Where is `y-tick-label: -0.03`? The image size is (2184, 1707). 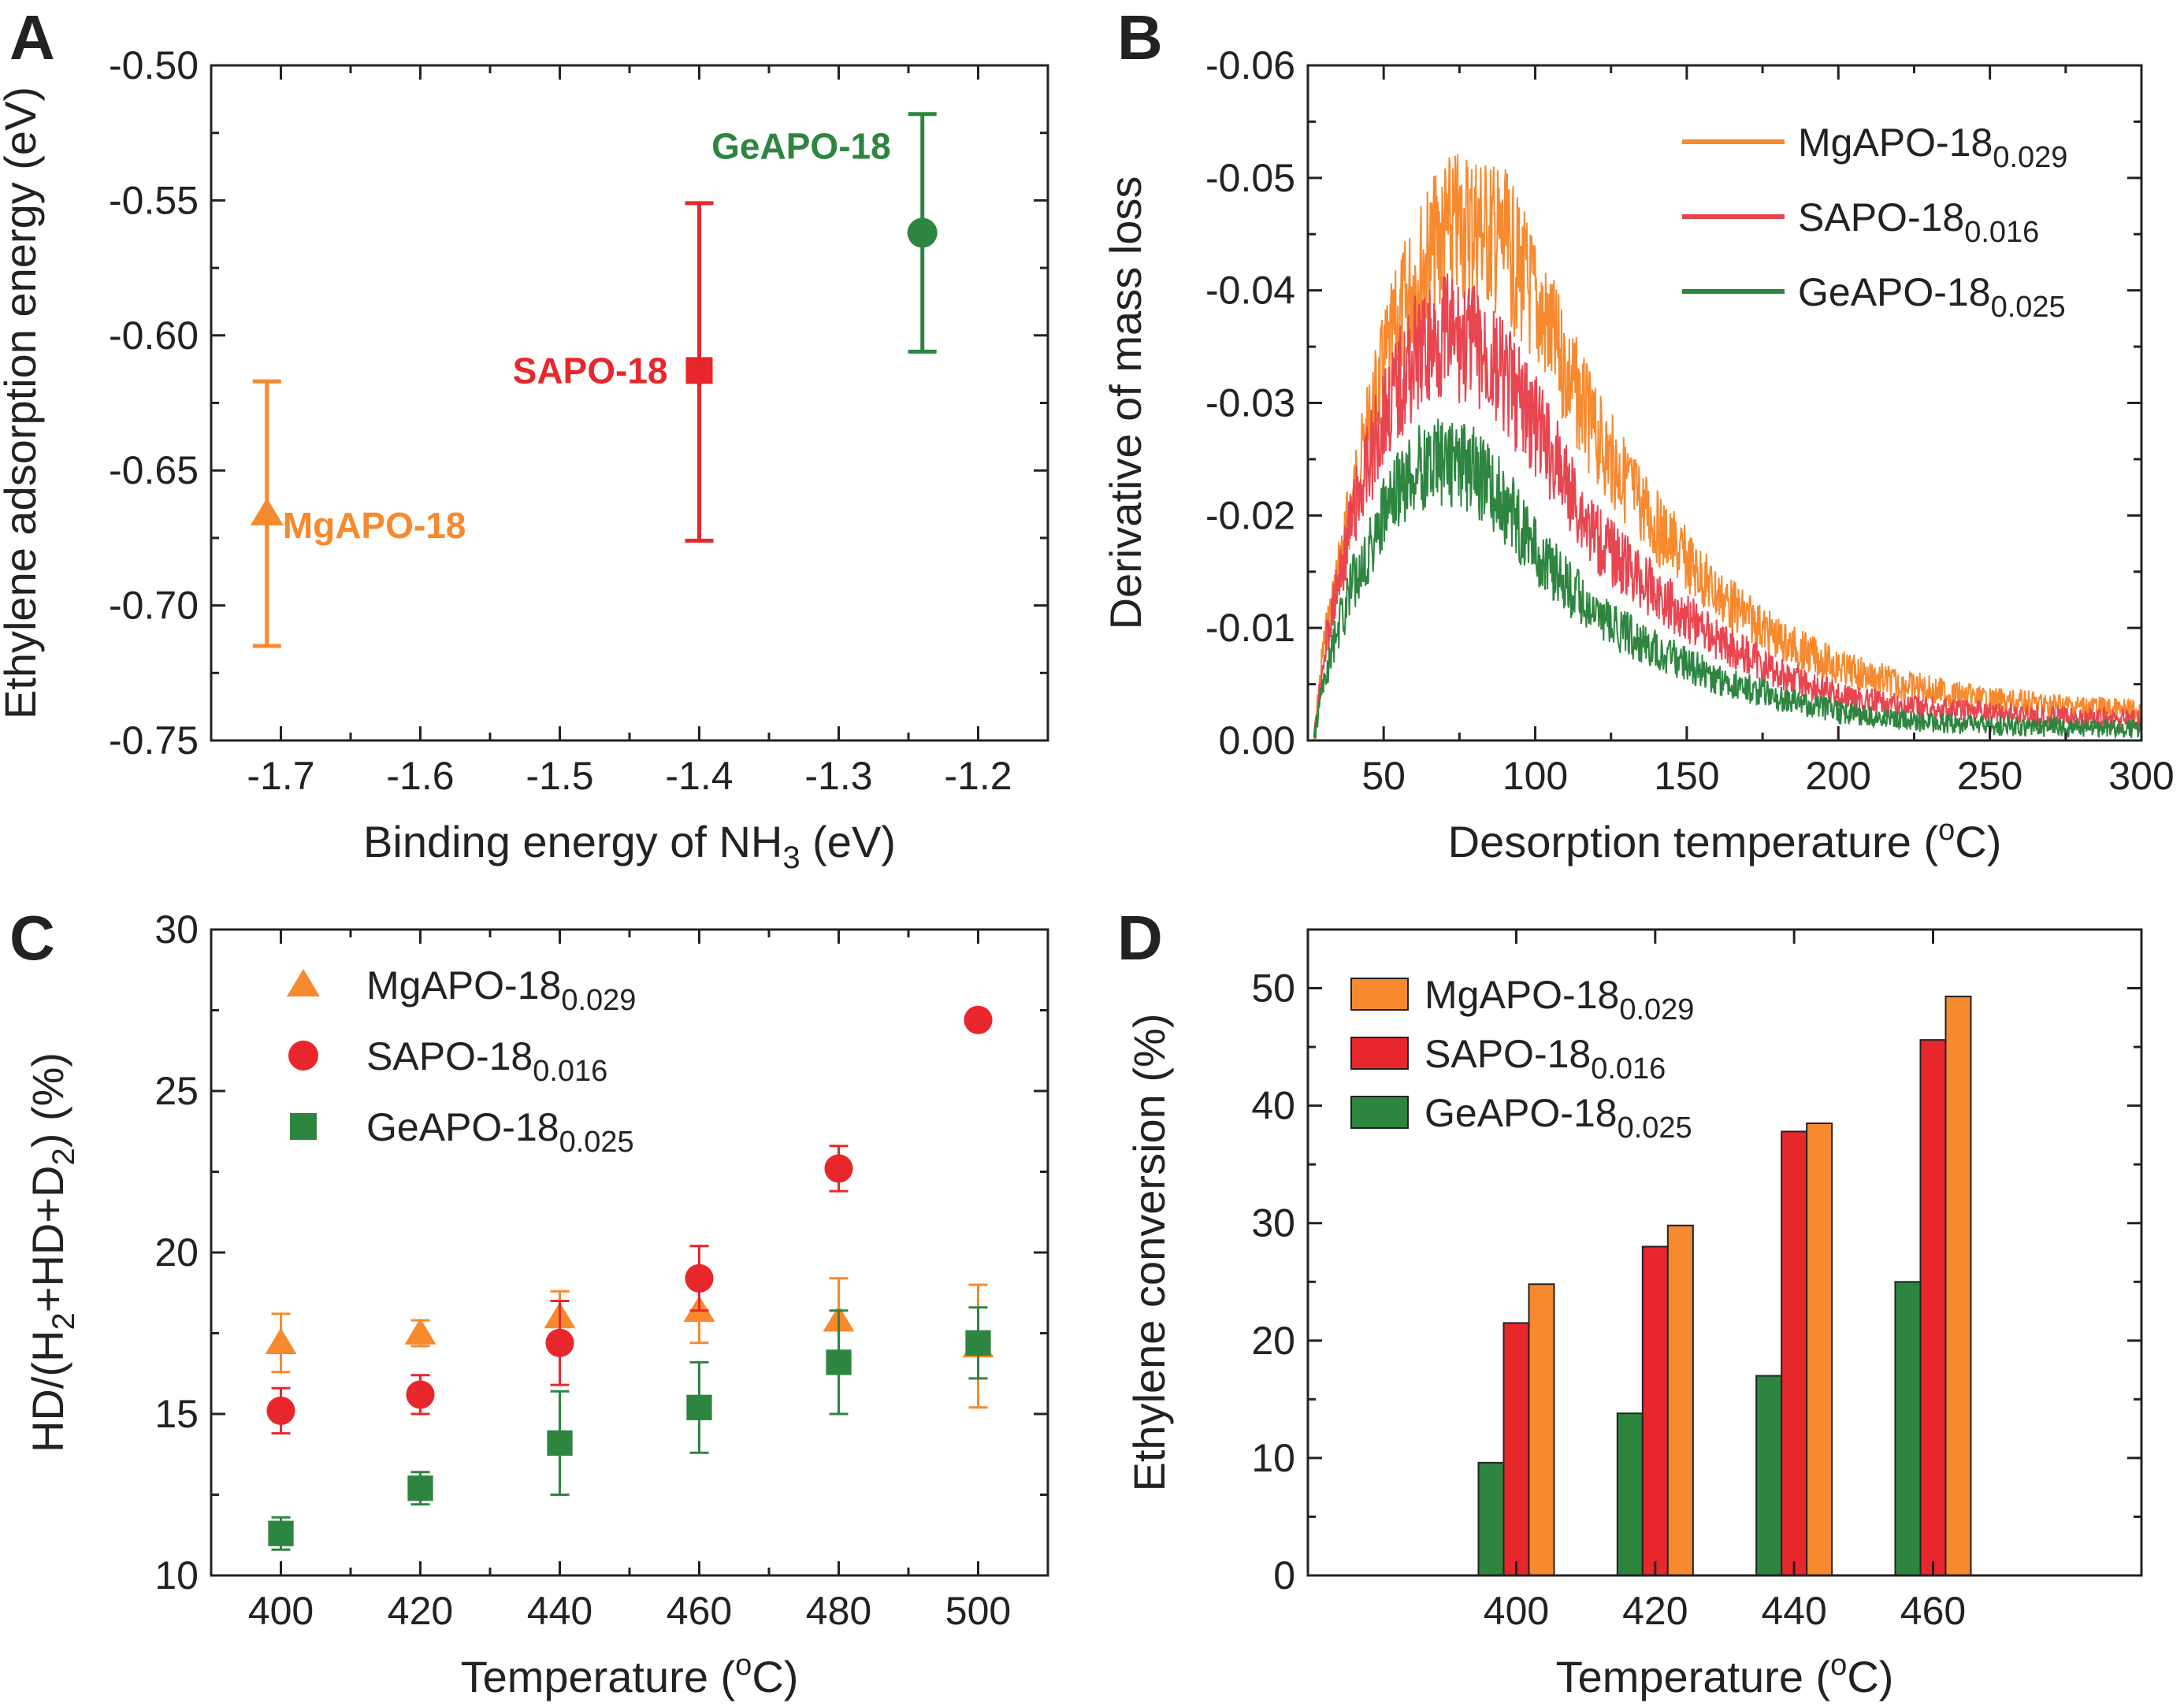 y-tick-label: -0.03 is located at coordinates (1250, 403).